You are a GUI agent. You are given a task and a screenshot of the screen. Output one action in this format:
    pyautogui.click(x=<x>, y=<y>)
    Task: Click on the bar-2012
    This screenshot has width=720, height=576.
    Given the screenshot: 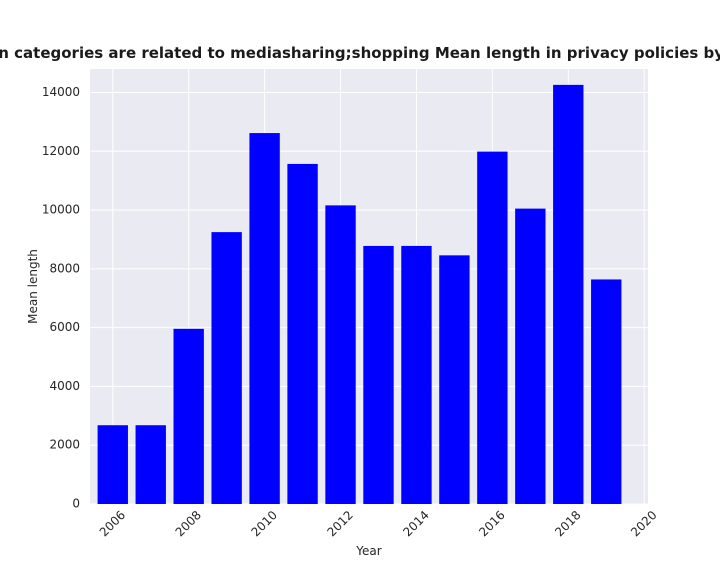 What is the action you would take?
    pyautogui.click(x=340, y=355)
    